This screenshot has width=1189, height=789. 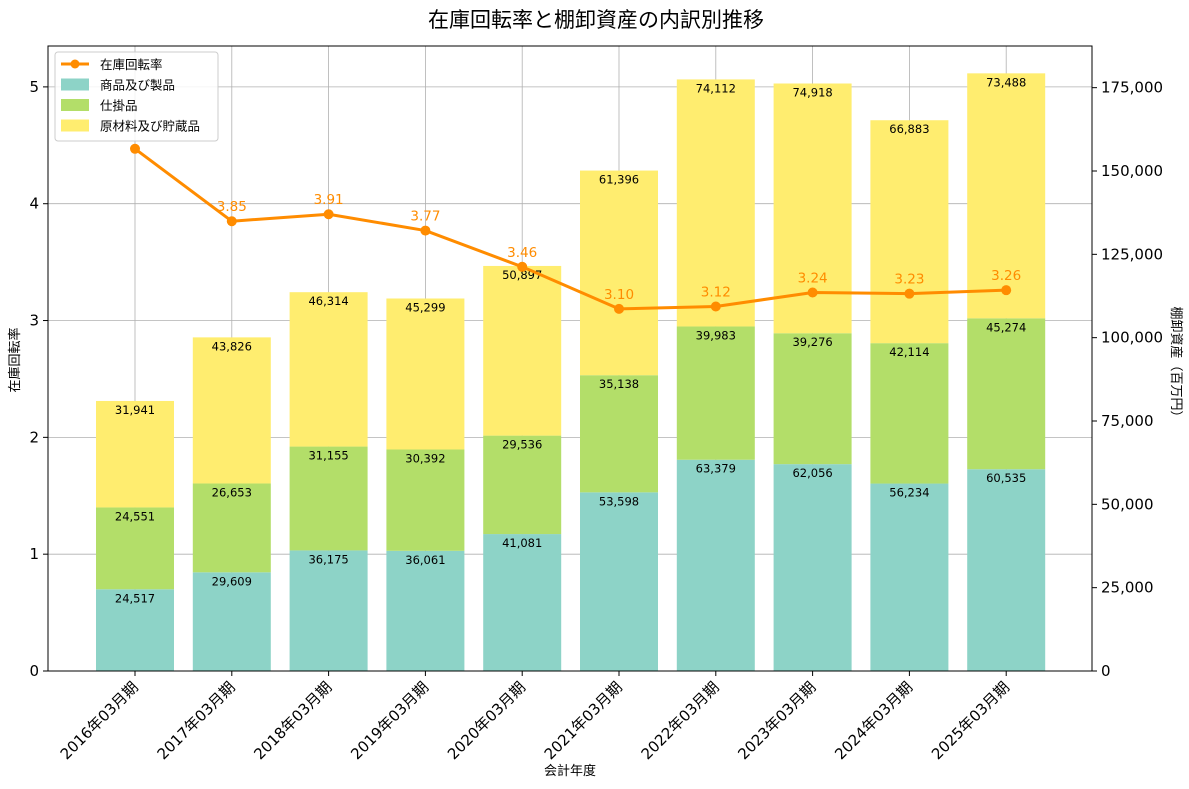 What do you see at coordinates (34, 321) in the screenshot?
I see `y-left-tick-label: 3` at bounding box center [34, 321].